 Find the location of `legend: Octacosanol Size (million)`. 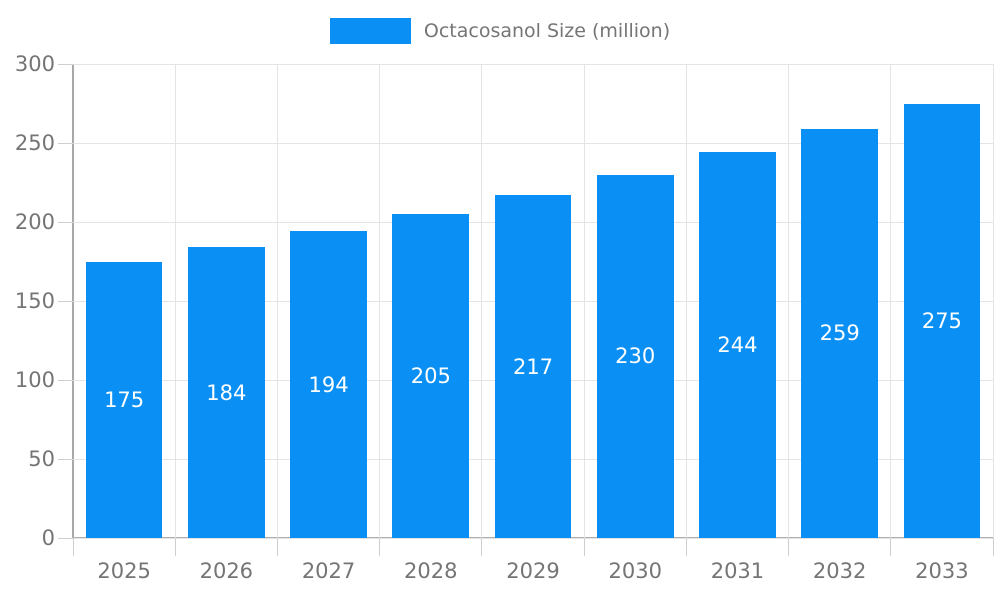

legend: Octacosanol Size (million) is located at coordinates (500, 31).